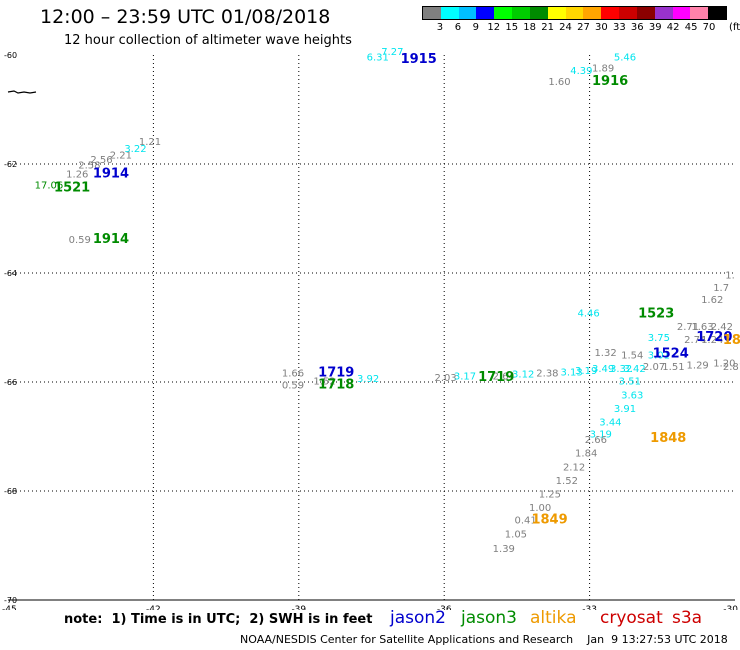  I want to click on swh-label: 1.52, so click(567, 481).